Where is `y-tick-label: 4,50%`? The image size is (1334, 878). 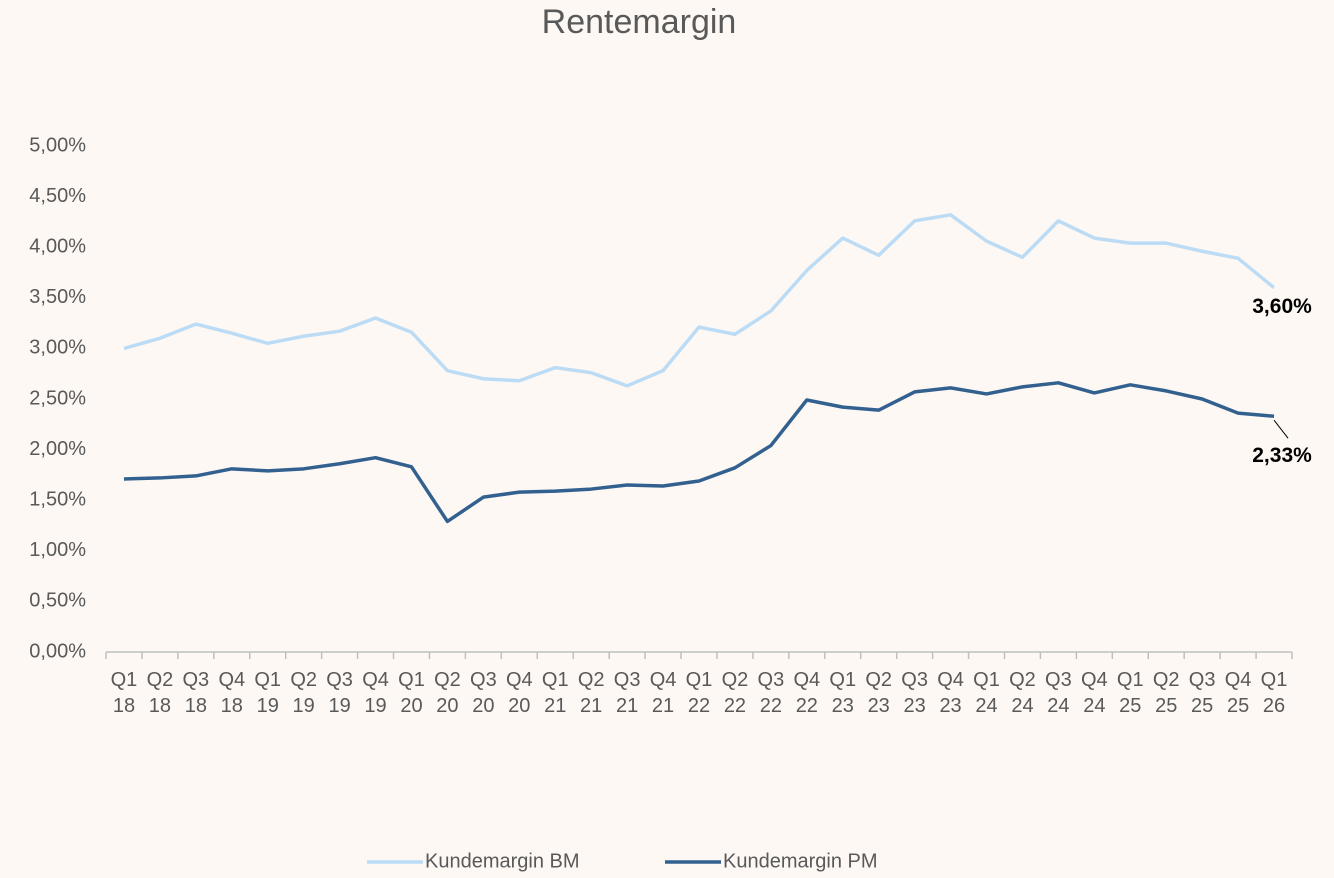
y-tick-label: 4,50% is located at coordinates (57, 196).